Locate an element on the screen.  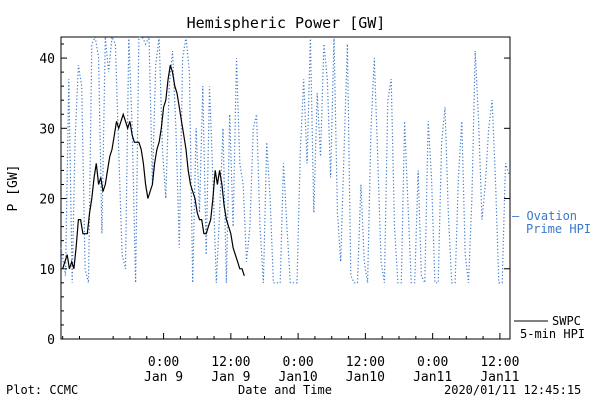
footer-timestamp: 2020/01/11 12:45:15 is located at coordinates (513, 390).